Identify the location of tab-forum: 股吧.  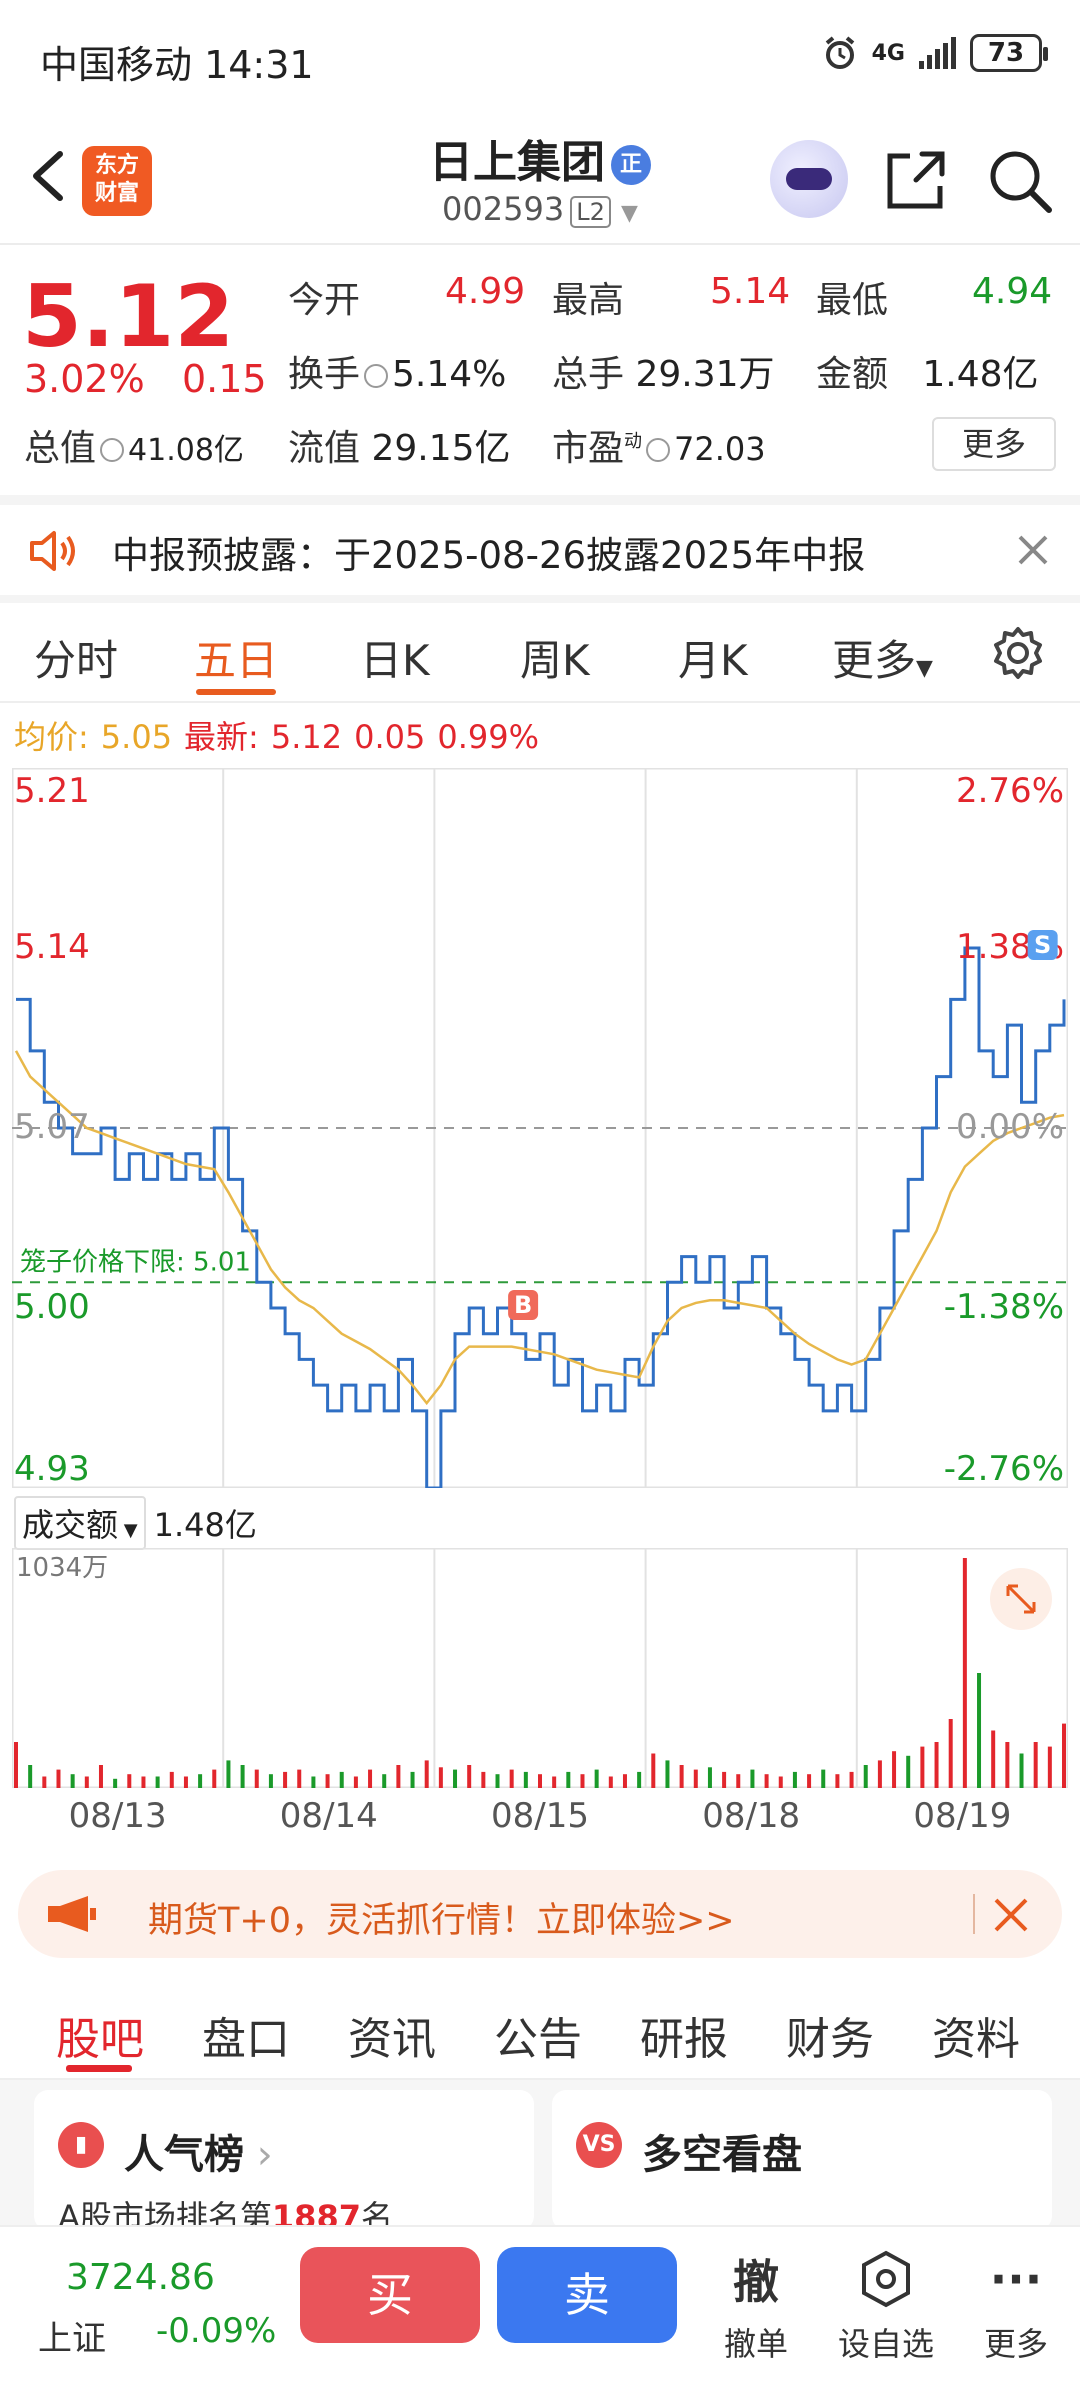
(100, 2039).